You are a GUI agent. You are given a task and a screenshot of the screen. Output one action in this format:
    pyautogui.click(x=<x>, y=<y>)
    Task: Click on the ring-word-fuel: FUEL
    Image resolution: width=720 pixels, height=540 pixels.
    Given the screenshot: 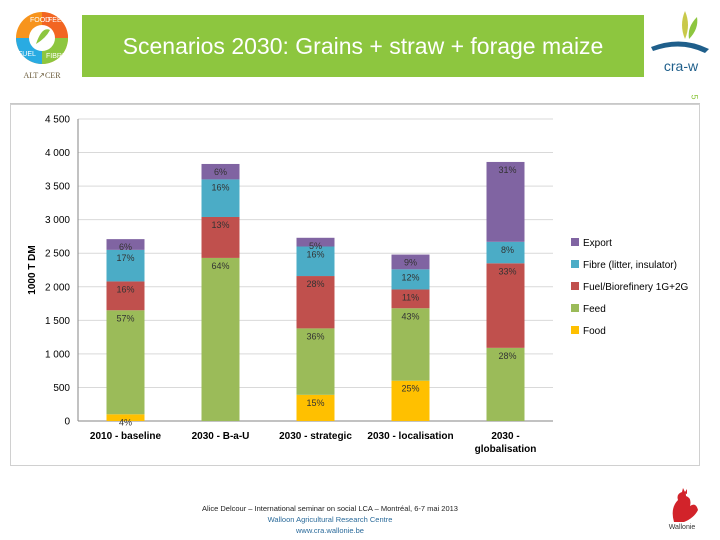 What is the action you would take?
    pyautogui.click(x=27, y=54)
    